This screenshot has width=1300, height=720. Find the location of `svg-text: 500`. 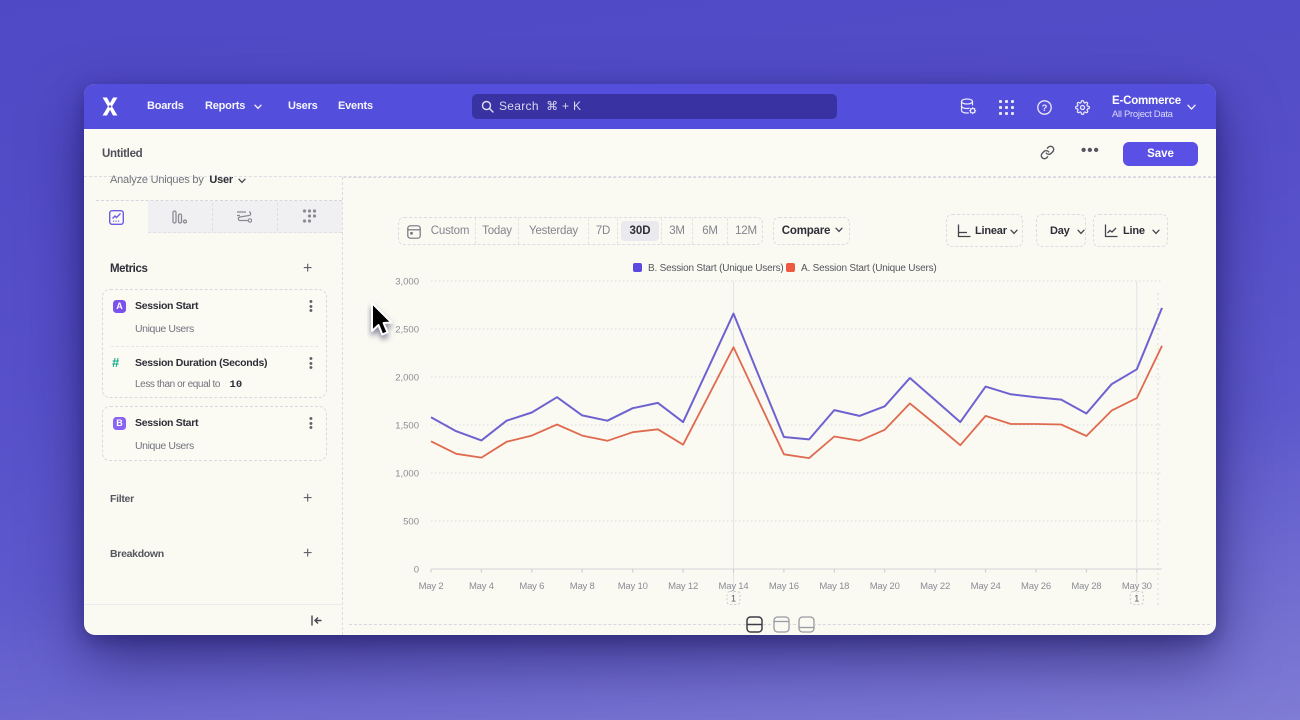

svg-text: 500 is located at coordinates (411, 522).